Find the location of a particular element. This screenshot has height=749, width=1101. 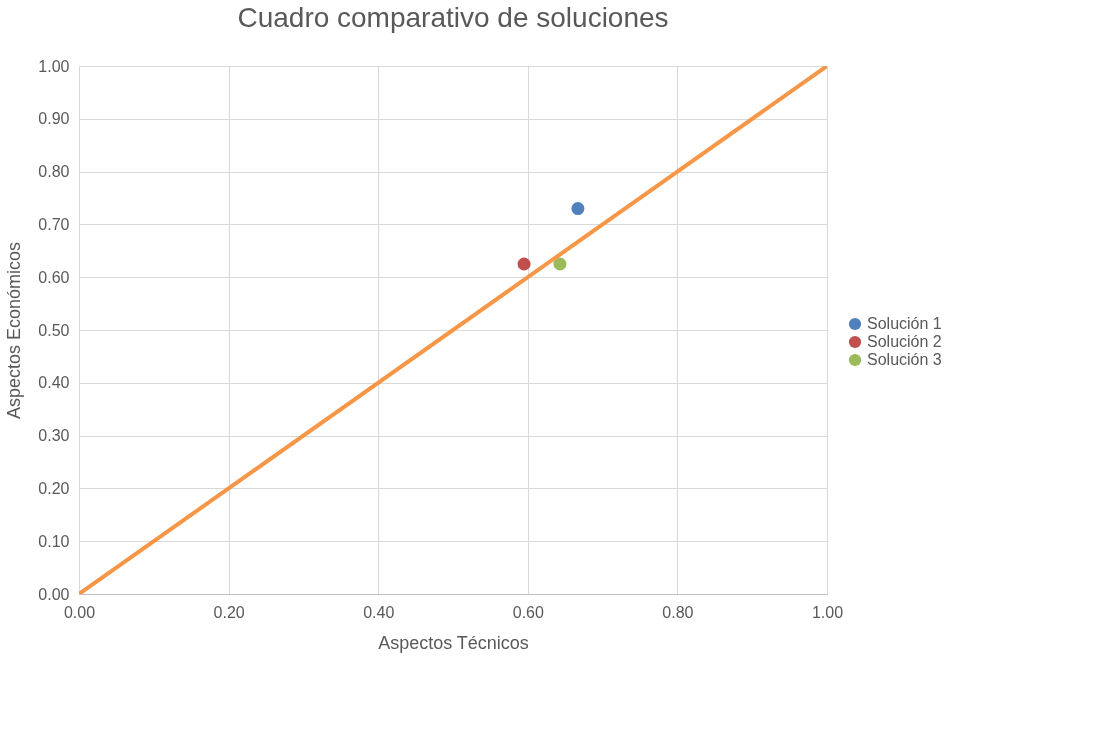

x-tick-label: 0.40 is located at coordinates (379, 612).